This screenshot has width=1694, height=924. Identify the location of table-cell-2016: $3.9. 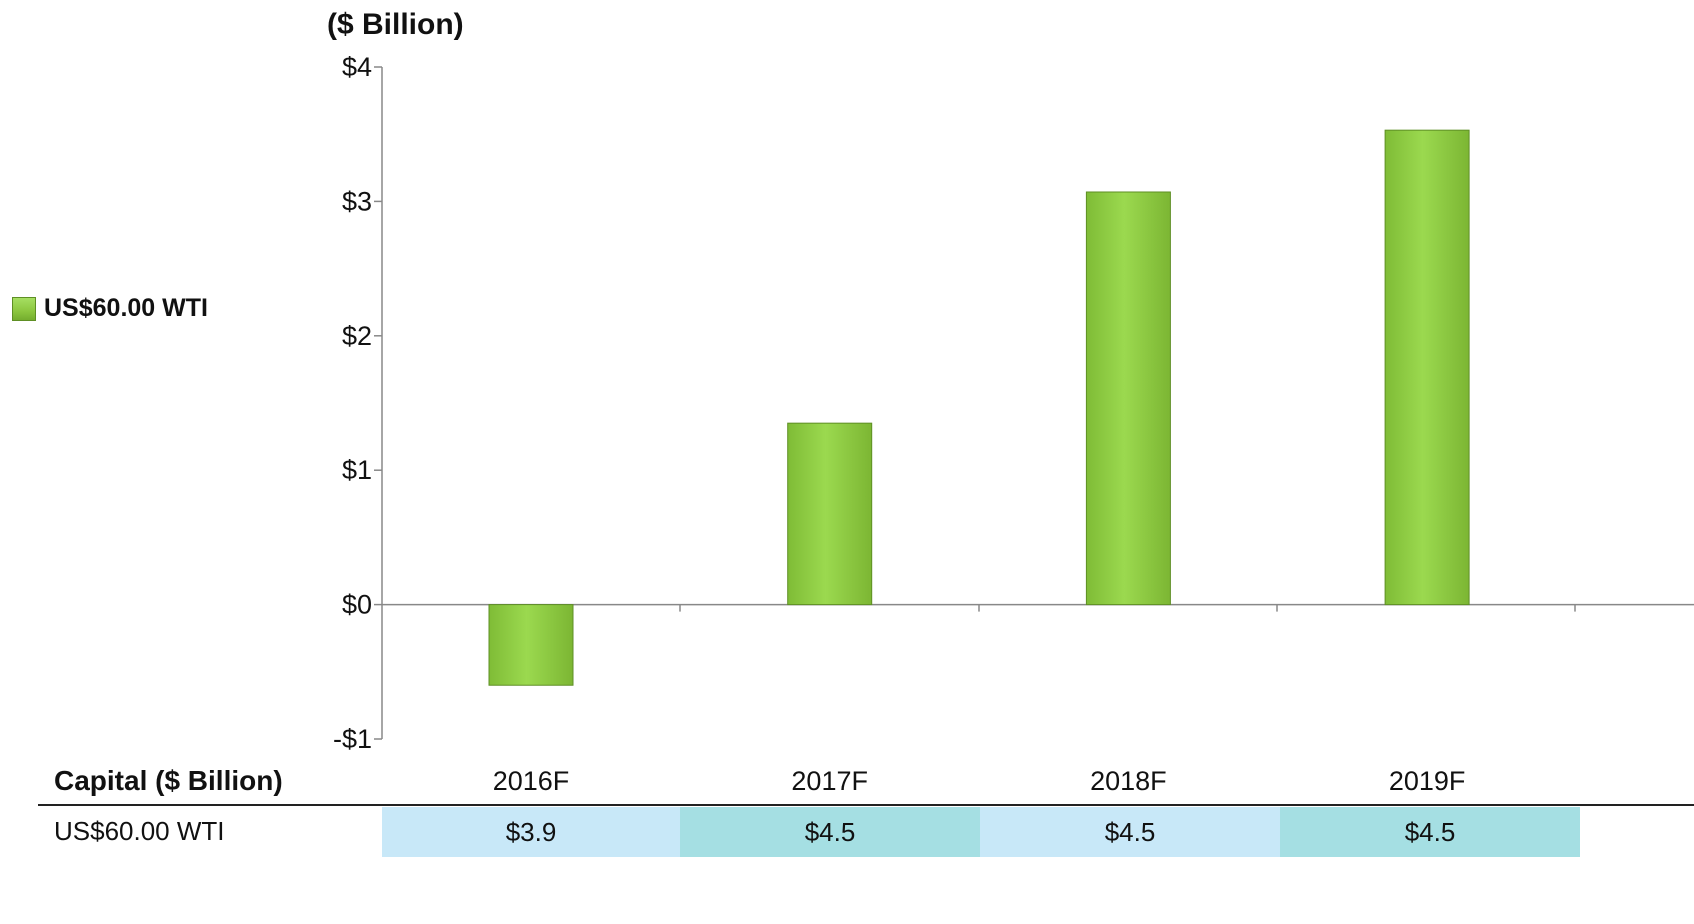
(531, 832).